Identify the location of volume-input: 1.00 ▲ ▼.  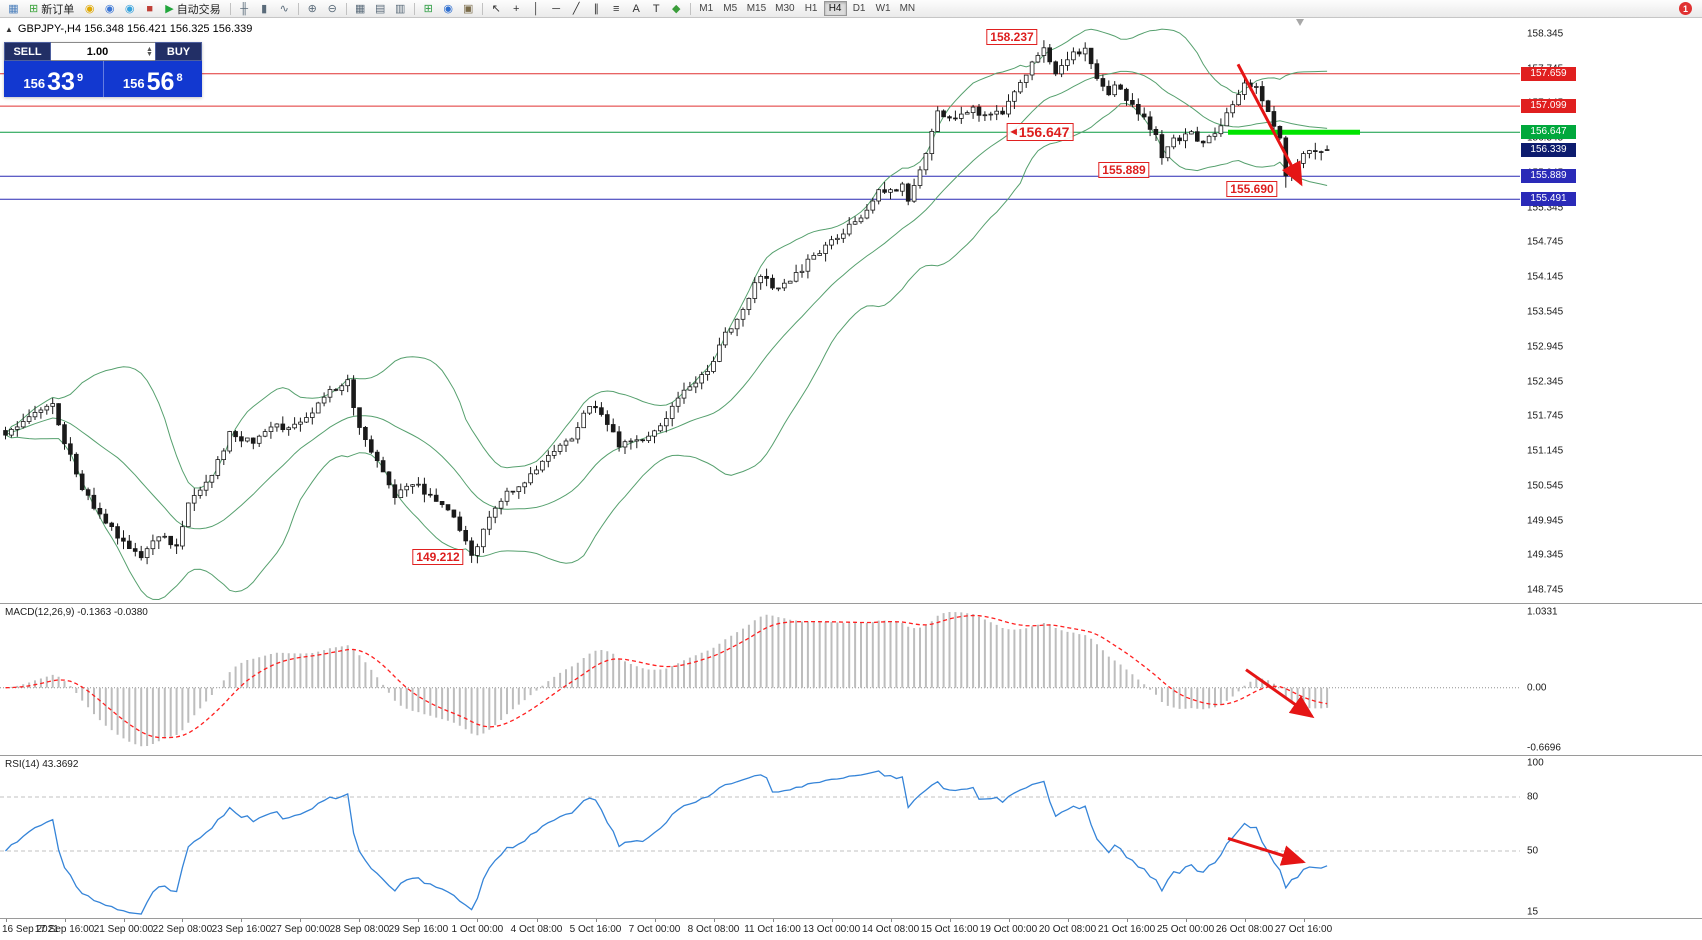
(103, 51).